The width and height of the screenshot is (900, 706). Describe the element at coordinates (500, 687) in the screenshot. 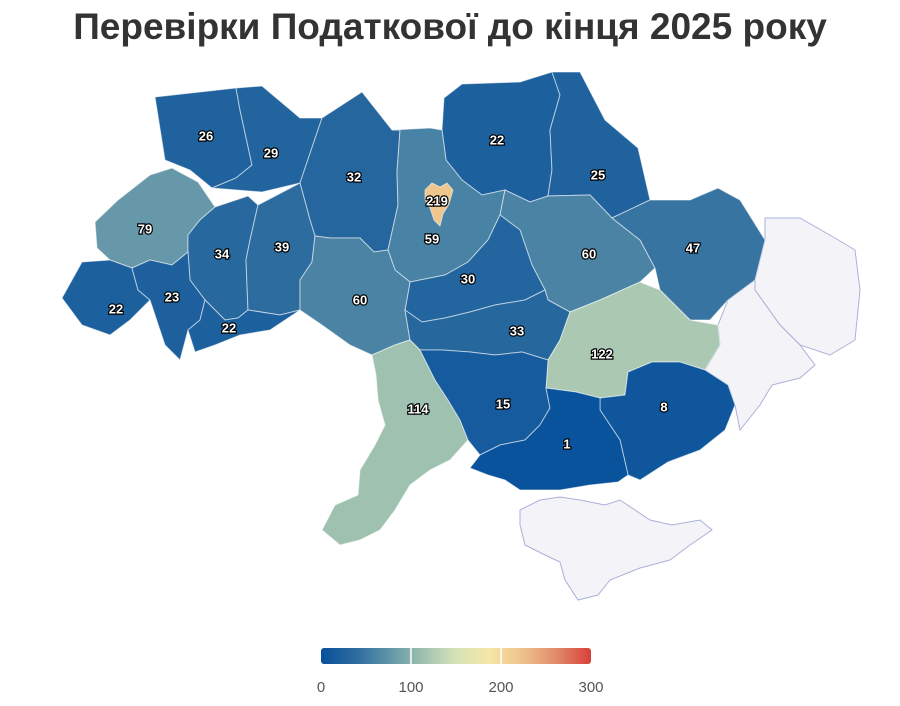

I see `legend-tick-label: 200` at that location.